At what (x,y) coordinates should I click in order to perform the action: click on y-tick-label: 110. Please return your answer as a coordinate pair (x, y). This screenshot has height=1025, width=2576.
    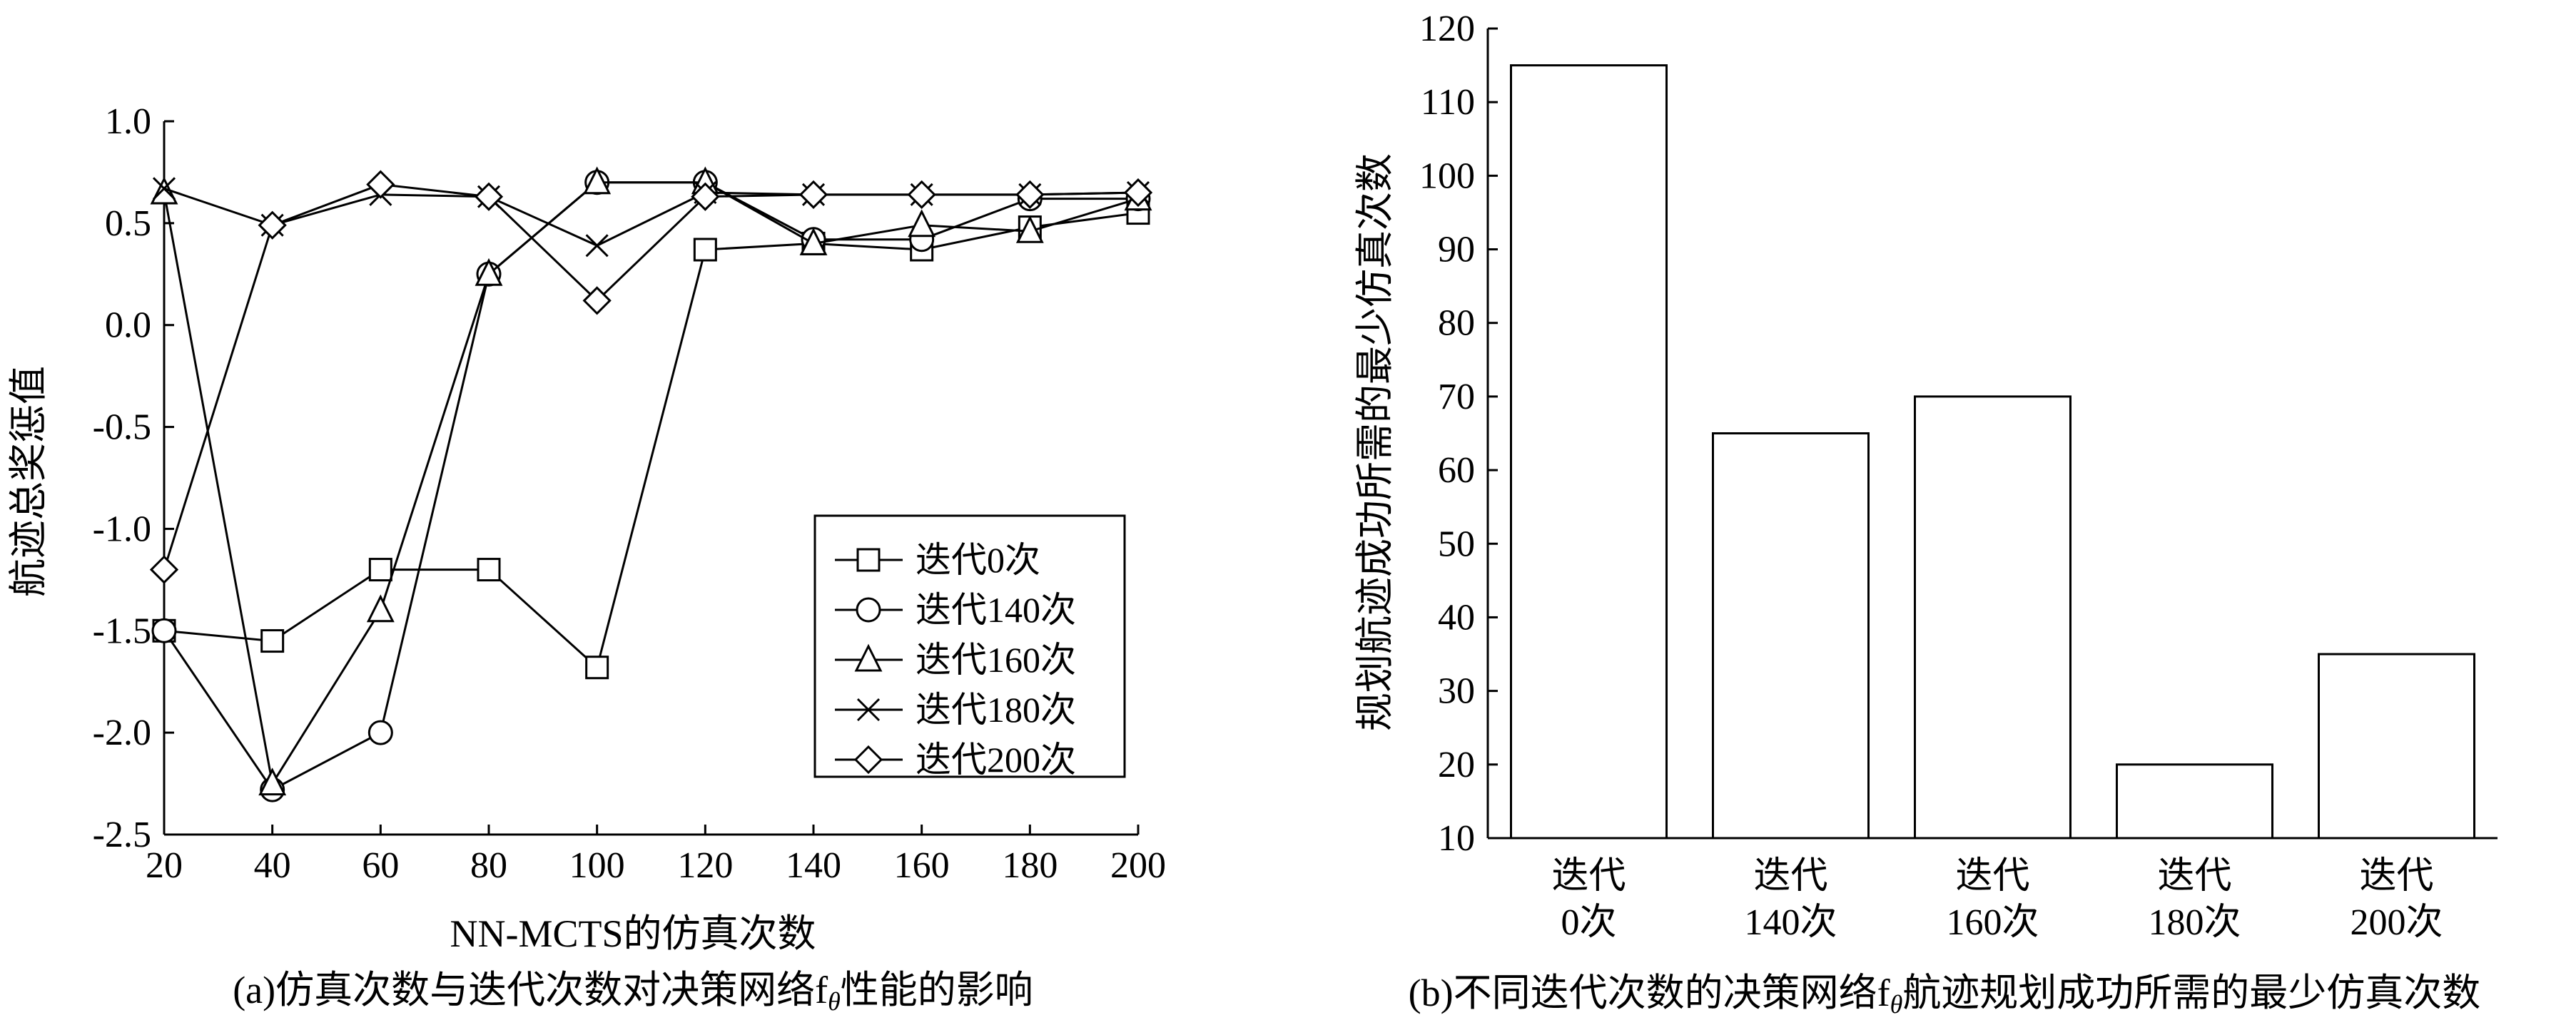
    Looking at the image, I should click on (1448, 102).